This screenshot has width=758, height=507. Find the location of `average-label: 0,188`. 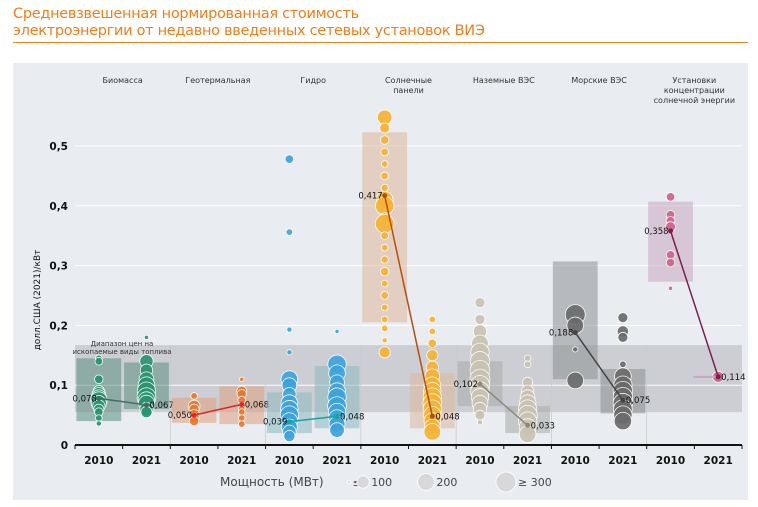

average-label: 0,188 is located at coordinates (561, 334).